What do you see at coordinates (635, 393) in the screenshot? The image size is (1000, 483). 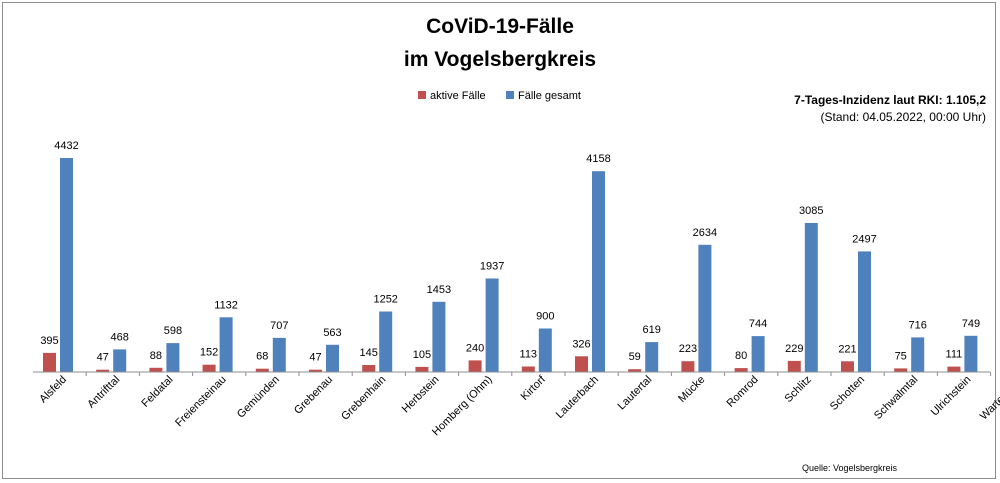 I see `category-label-lautertal: Lautertal` at bounding box center [635, 393].